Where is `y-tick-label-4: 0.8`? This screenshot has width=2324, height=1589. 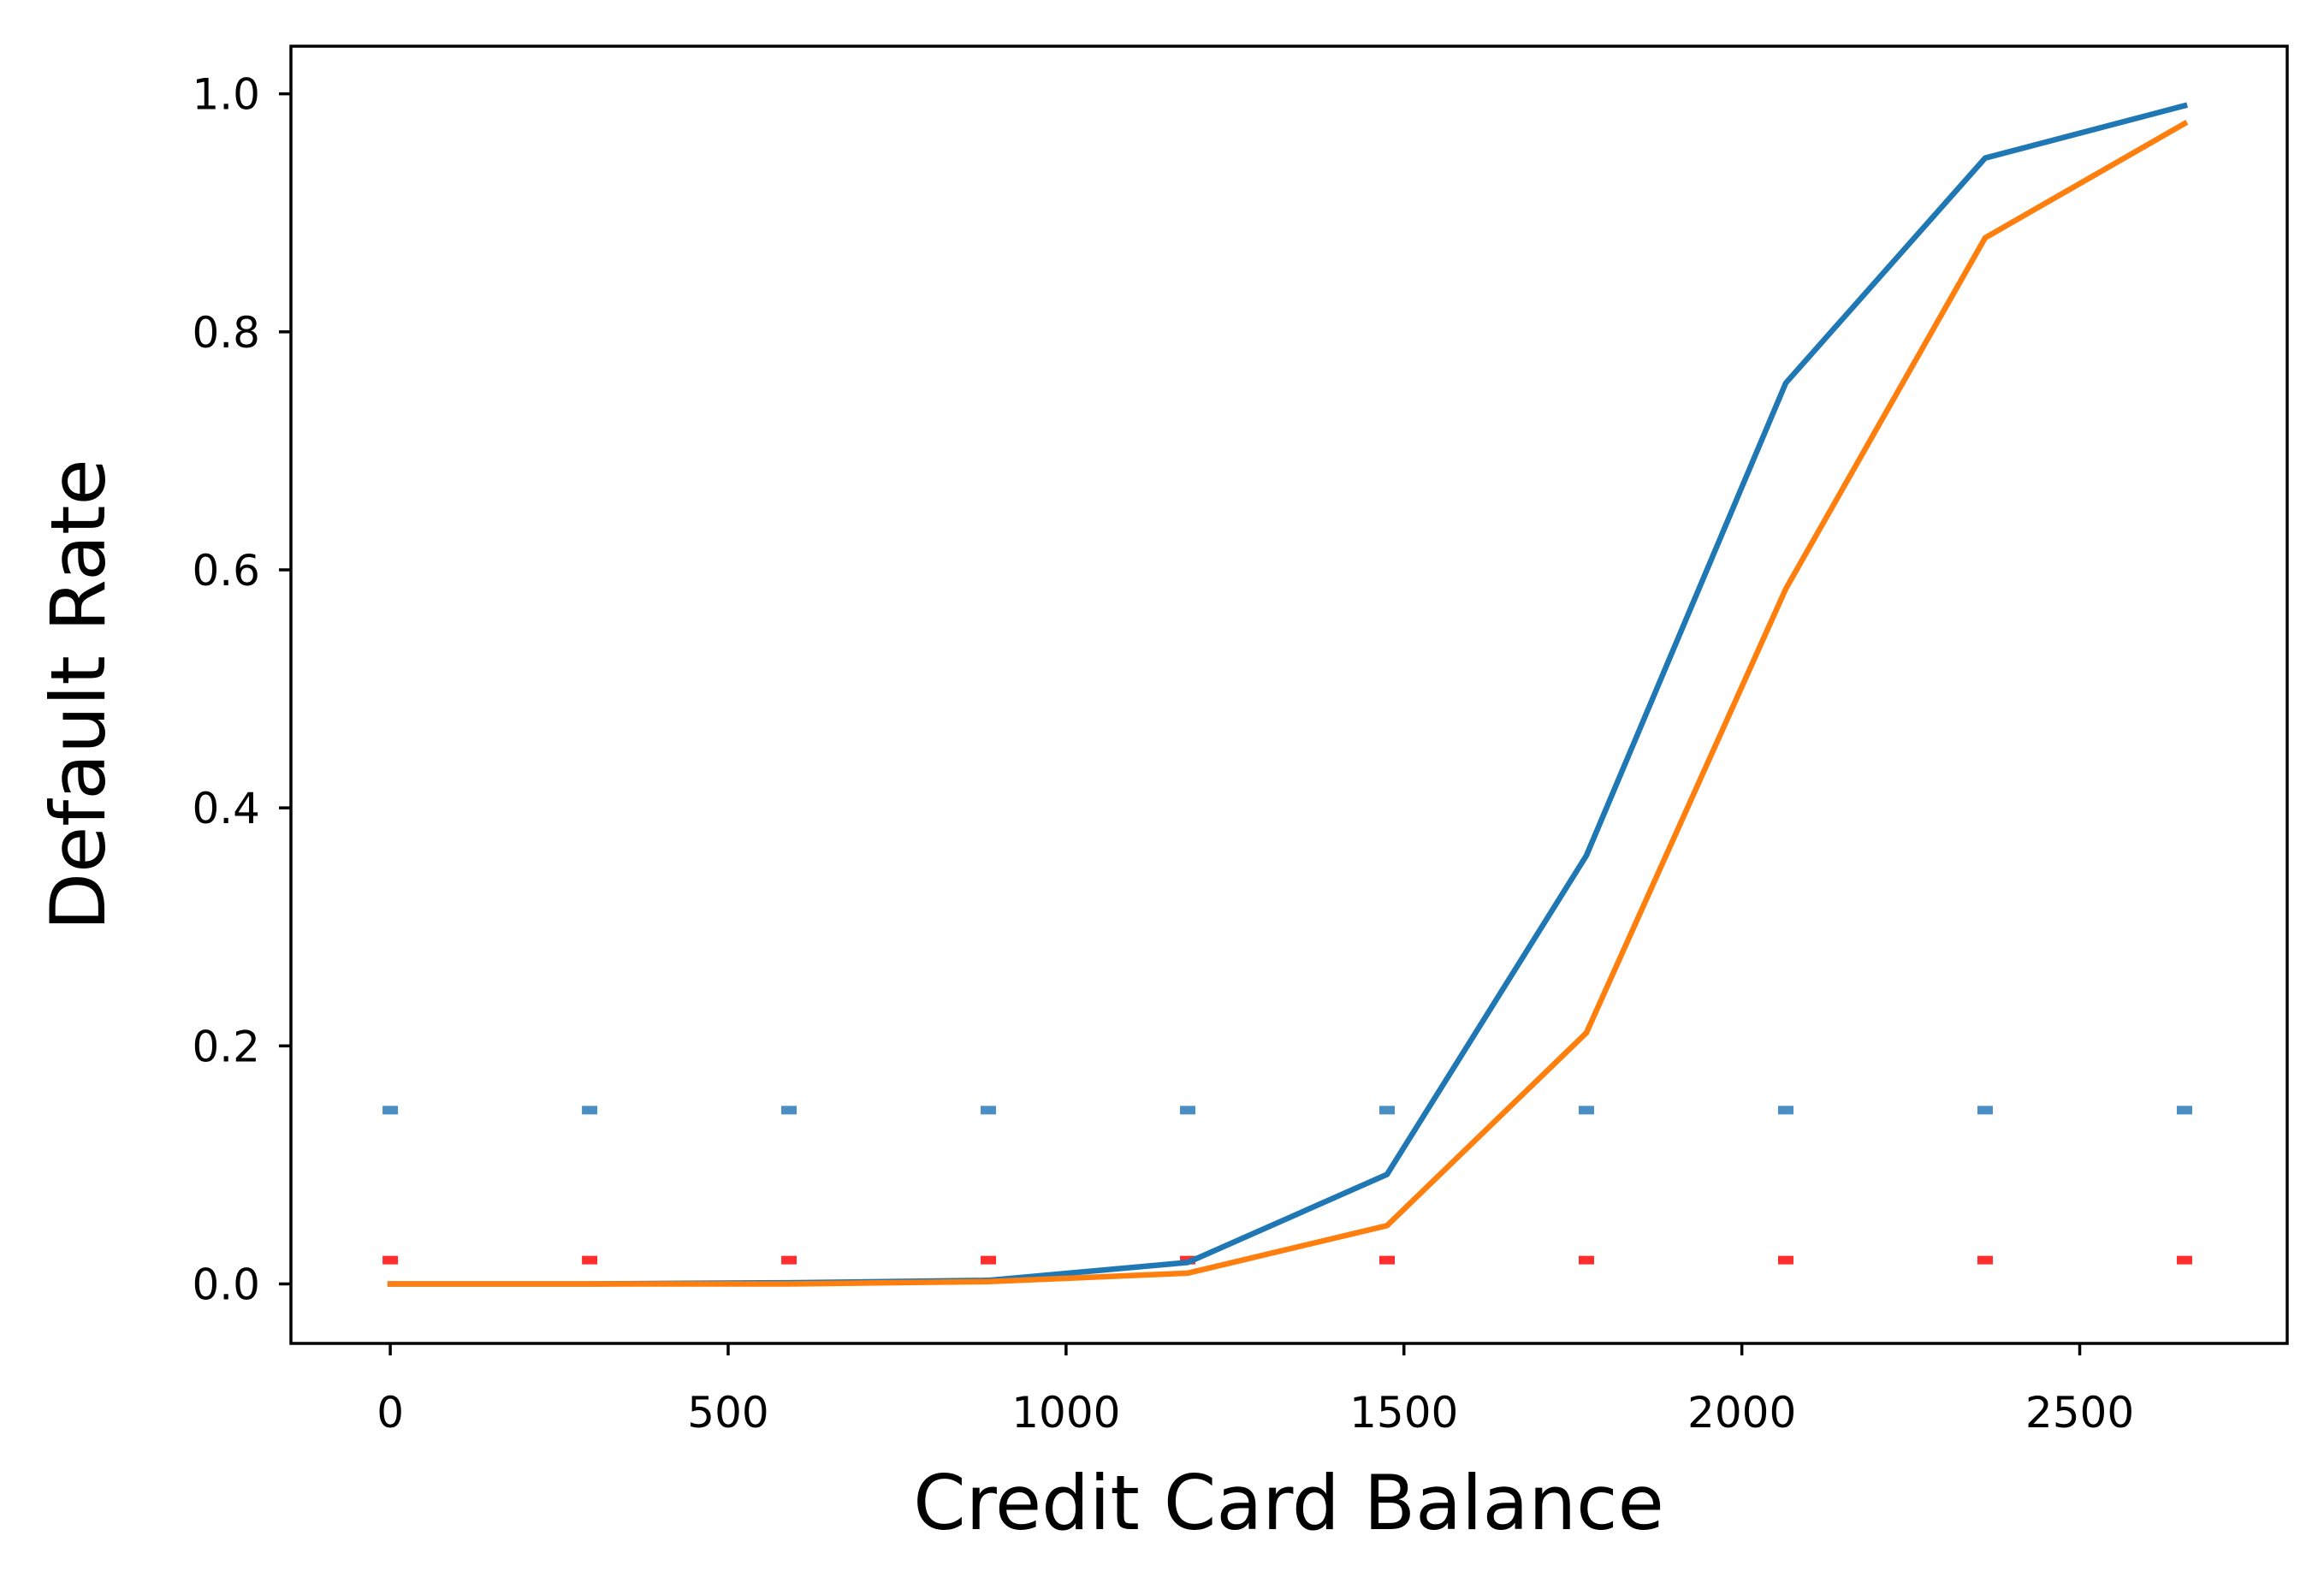 y-tick-label-4: 0.8 is located at coordinates (226, 333).